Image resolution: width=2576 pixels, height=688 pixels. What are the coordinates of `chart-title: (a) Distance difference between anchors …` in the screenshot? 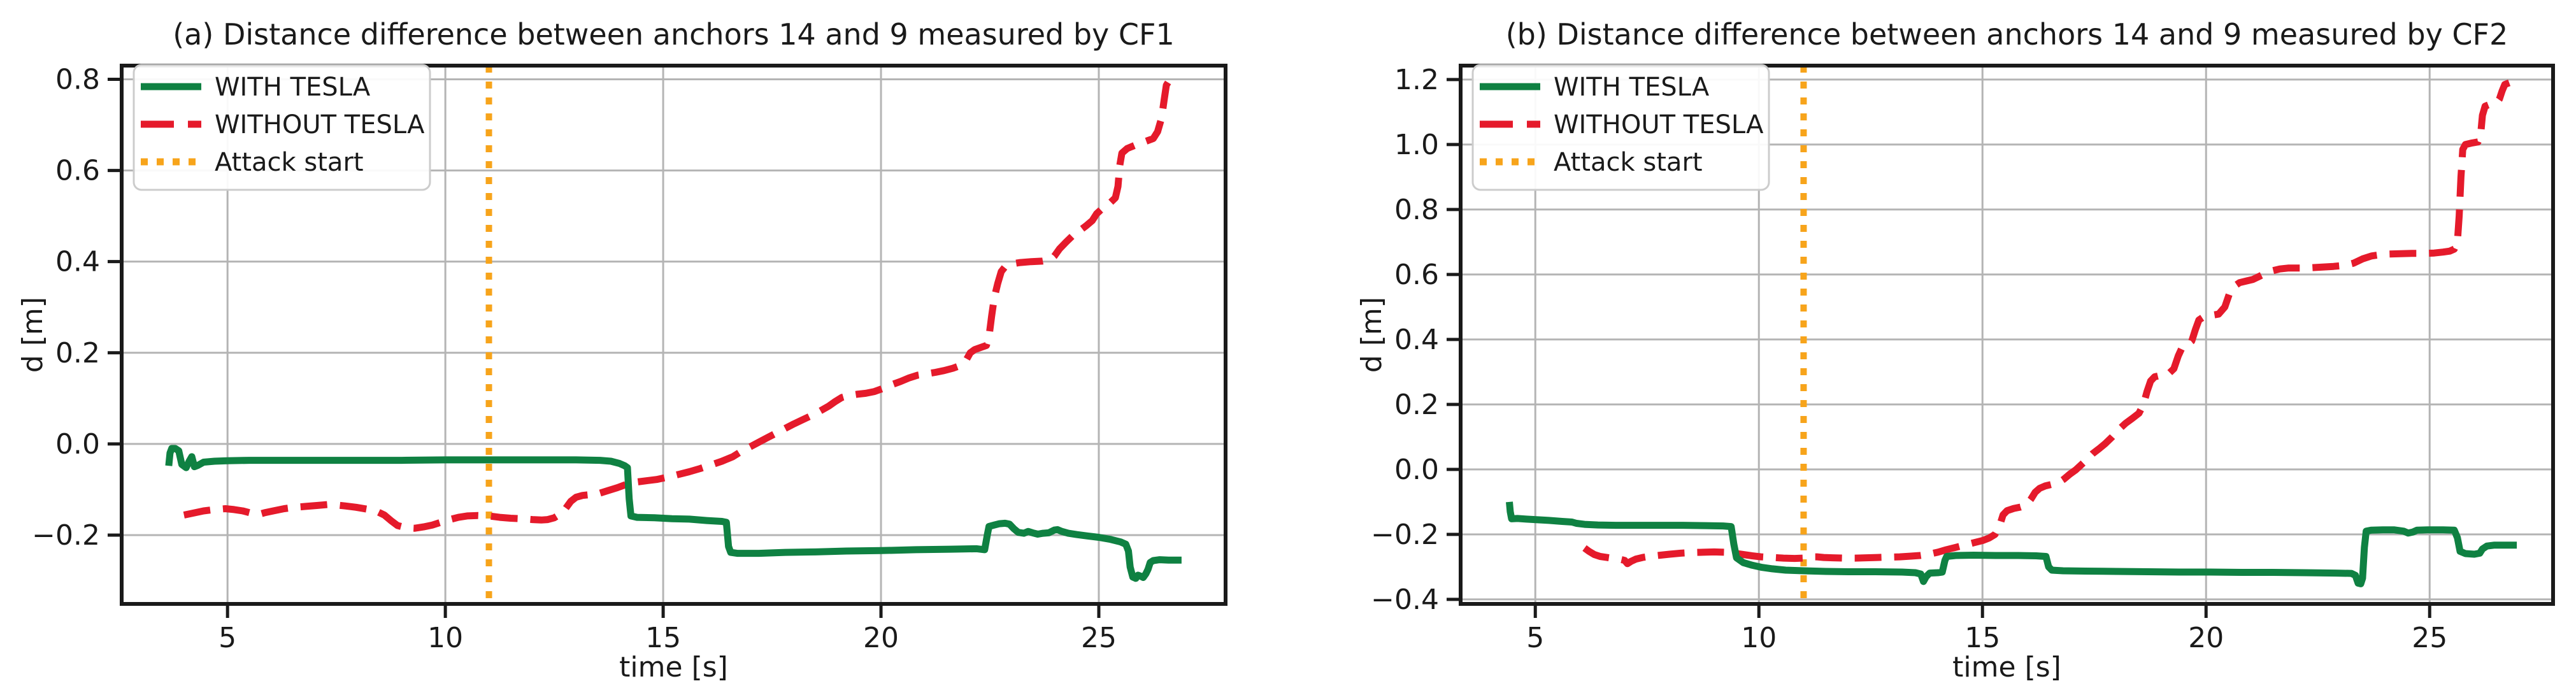 It's located at (674, 34).